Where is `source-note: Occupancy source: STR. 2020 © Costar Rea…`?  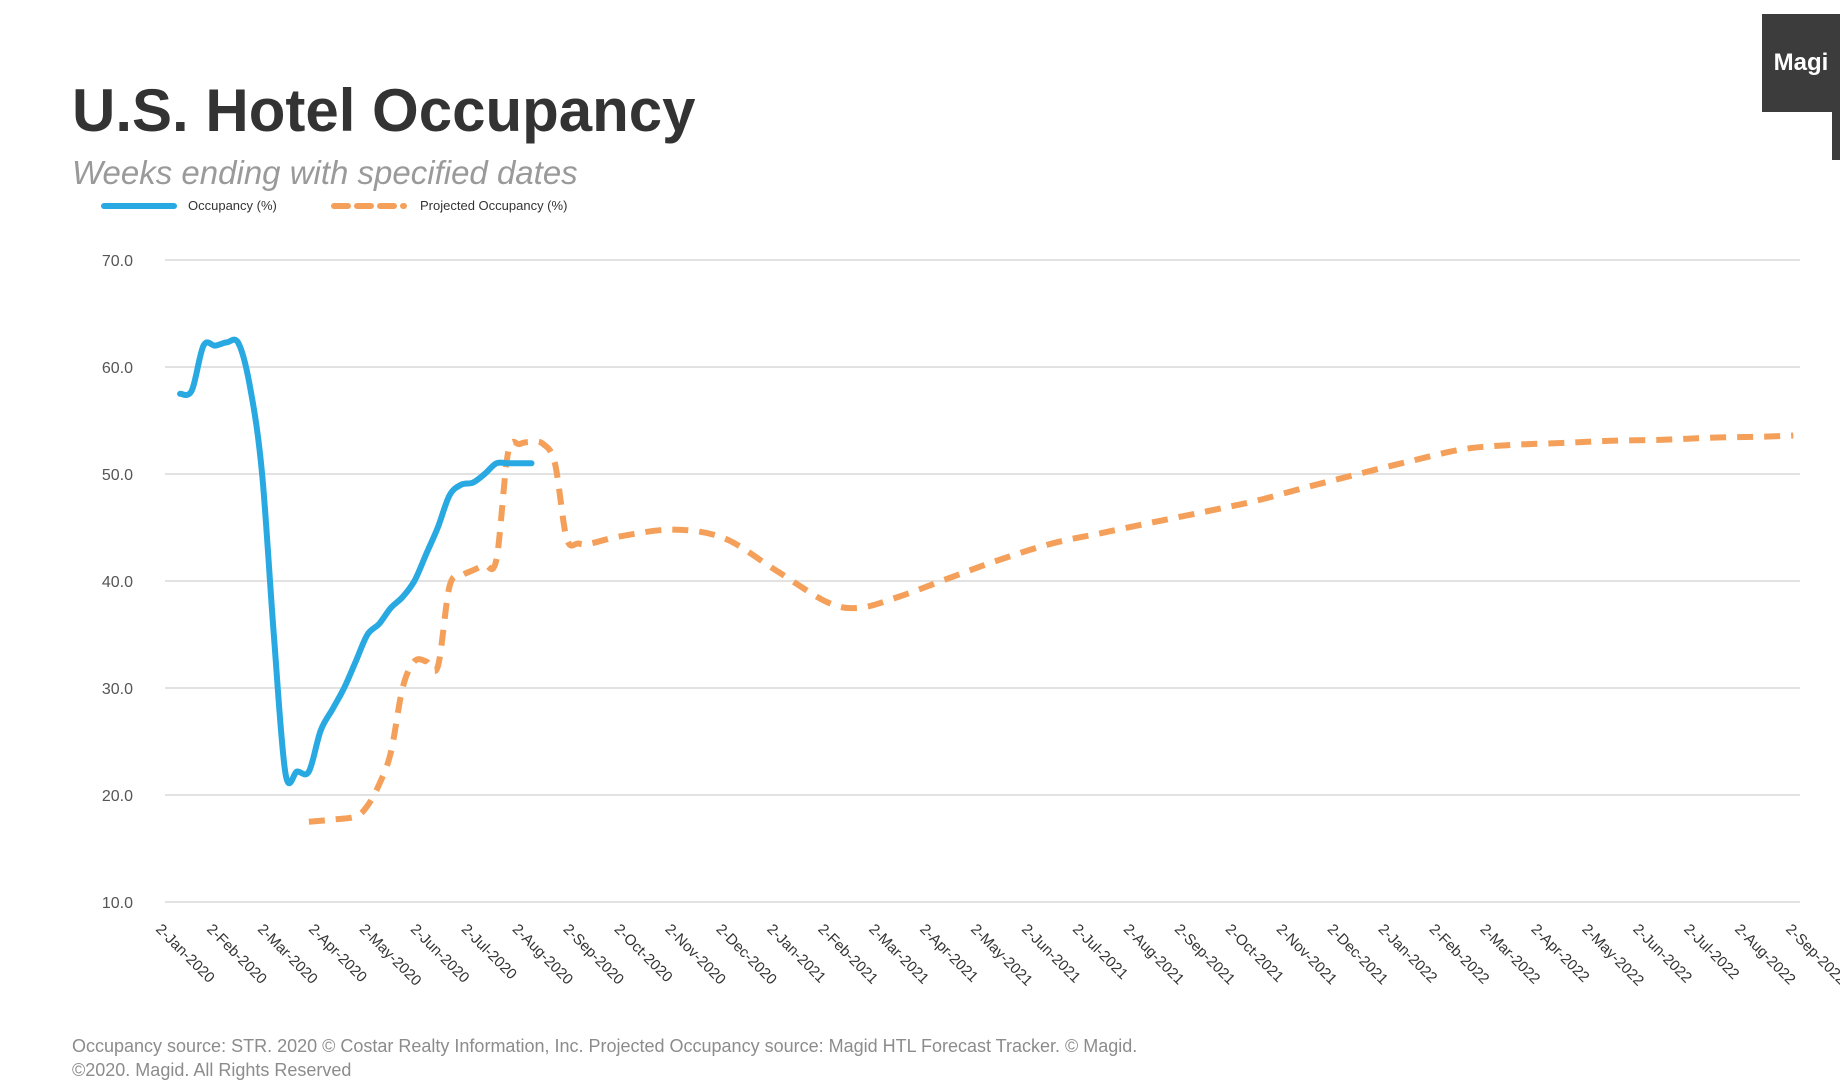 source-note: Occupancy source: STR. 2020 © Costar Rea… is located at coordinates (605, 1046).